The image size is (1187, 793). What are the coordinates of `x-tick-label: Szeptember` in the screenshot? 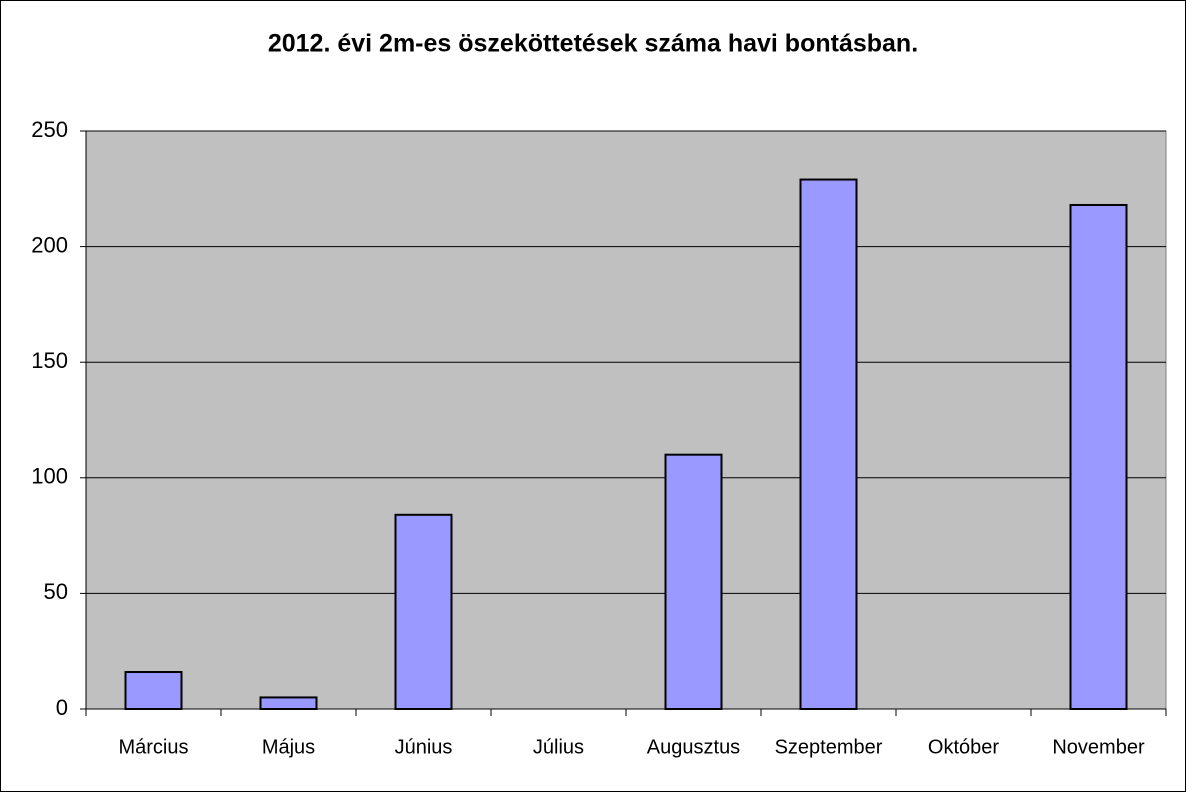 It's located at (829, 747).